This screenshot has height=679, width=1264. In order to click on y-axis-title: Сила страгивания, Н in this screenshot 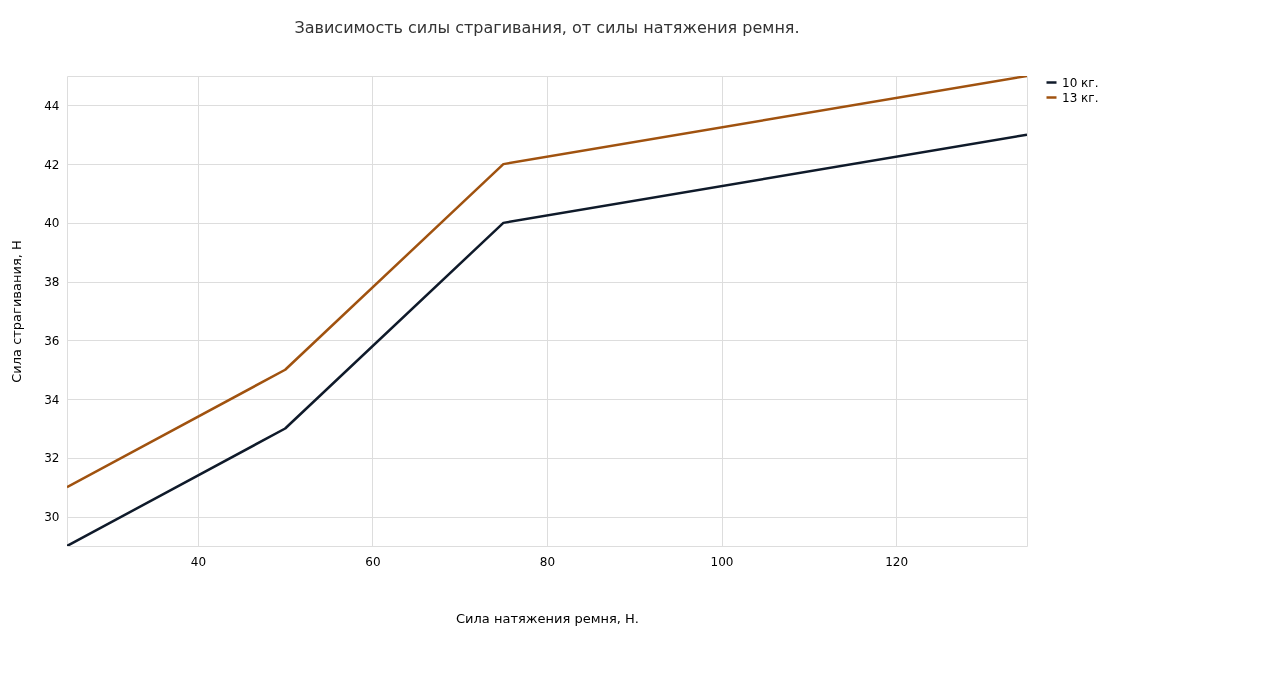, I will do `click(17, 311)`.